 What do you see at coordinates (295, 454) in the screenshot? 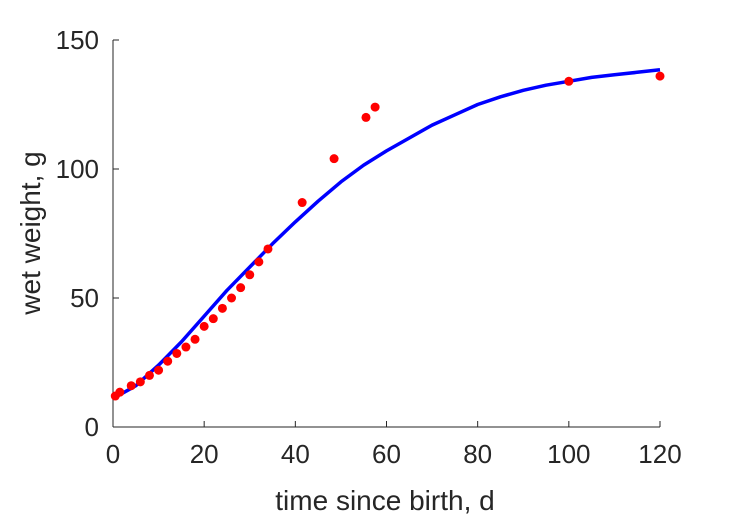
I see `x-tick-label: 40` at bounding box center [295, 454].